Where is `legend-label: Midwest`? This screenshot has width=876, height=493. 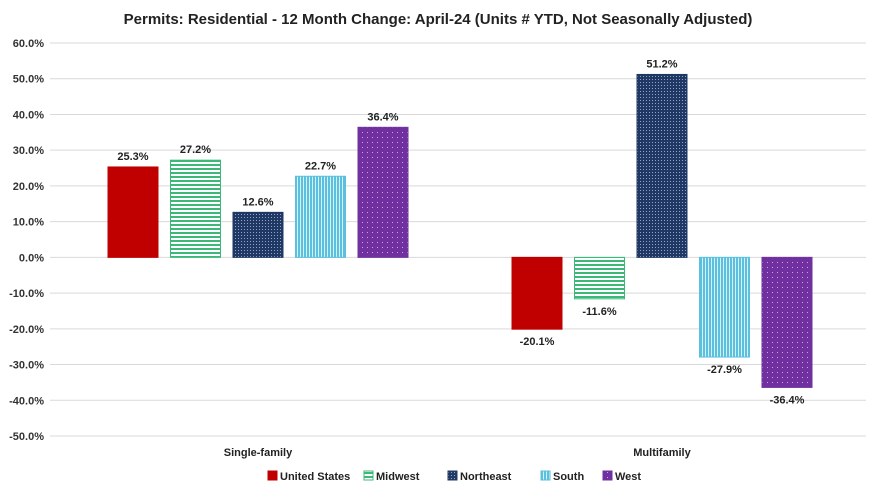 legend-label: Midwest is located at coordinates (398, 477).